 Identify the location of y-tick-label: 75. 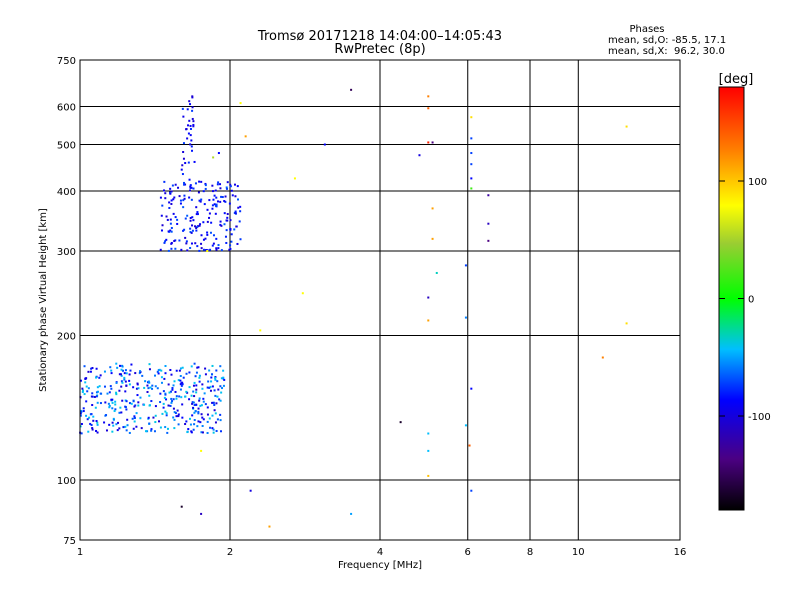
(69, 541).